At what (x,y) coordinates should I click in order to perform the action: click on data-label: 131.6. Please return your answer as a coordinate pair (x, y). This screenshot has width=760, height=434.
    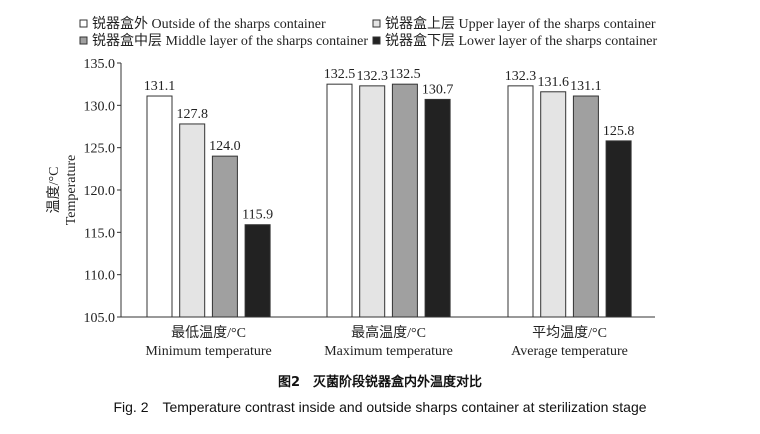
    Looking at the image, I should click on (553, 82).